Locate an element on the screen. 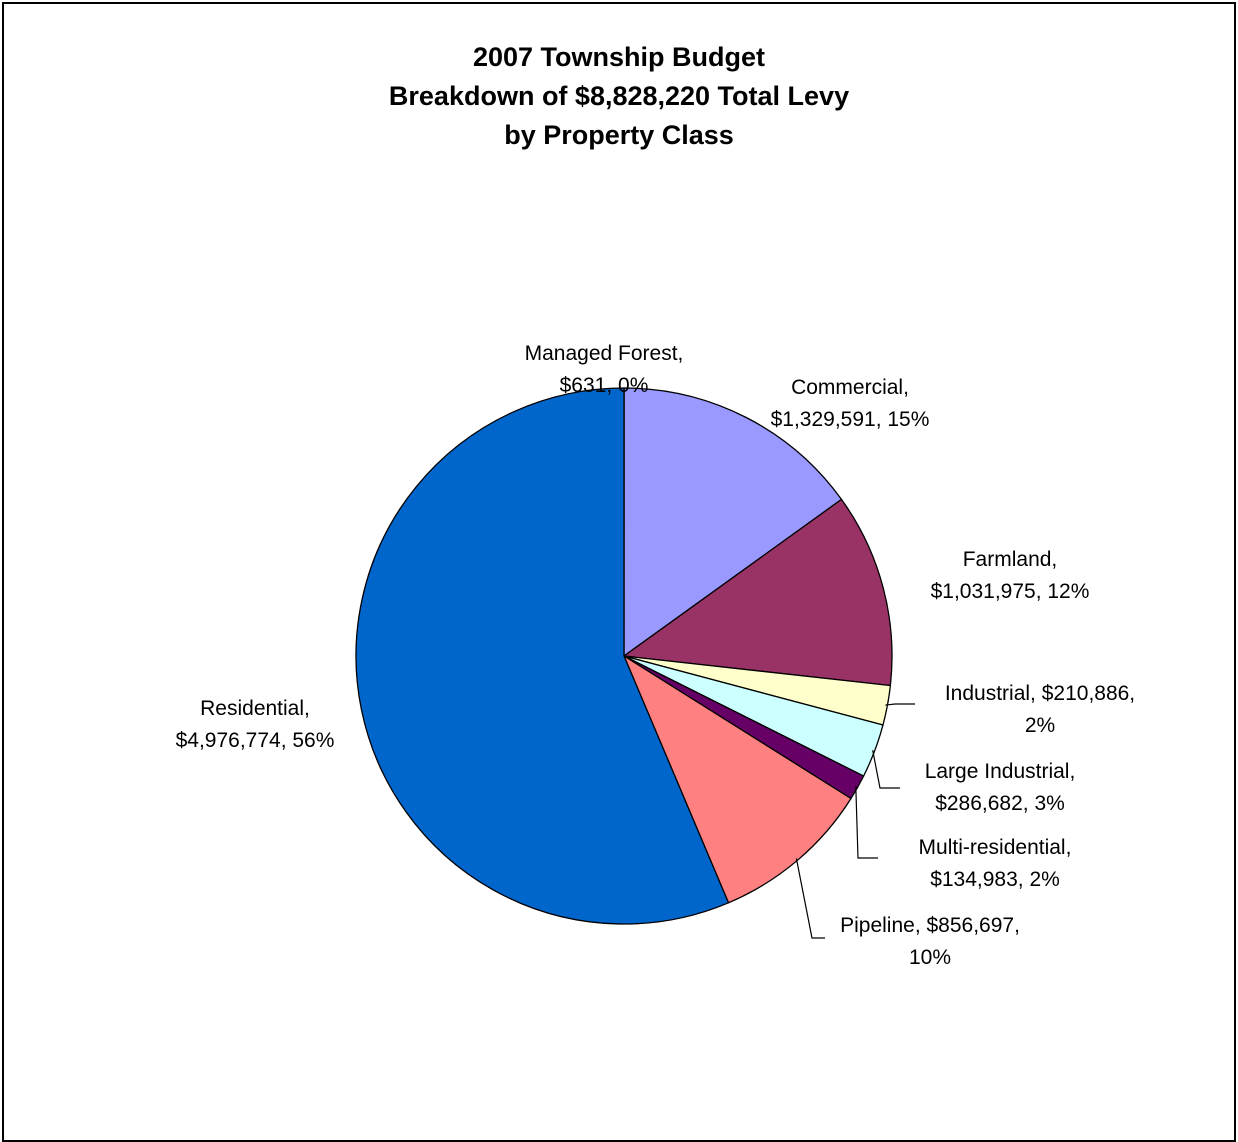 Image resolution: width=1238 pixels, height=1142 pixels. slice-label-line: Industrial, $210,886, is located at coordinates (1040, 693).